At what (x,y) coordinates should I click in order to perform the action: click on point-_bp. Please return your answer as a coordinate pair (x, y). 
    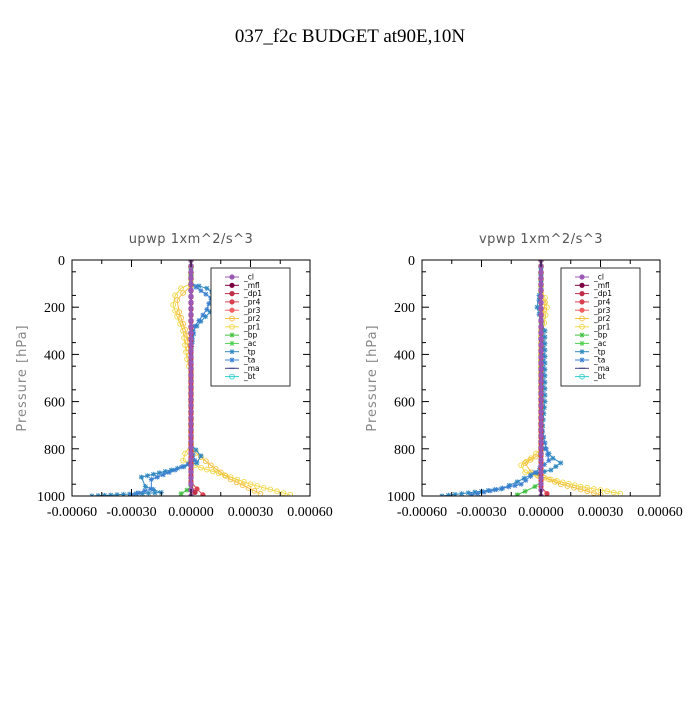
    Looking at the image, I should click on (517, 494).